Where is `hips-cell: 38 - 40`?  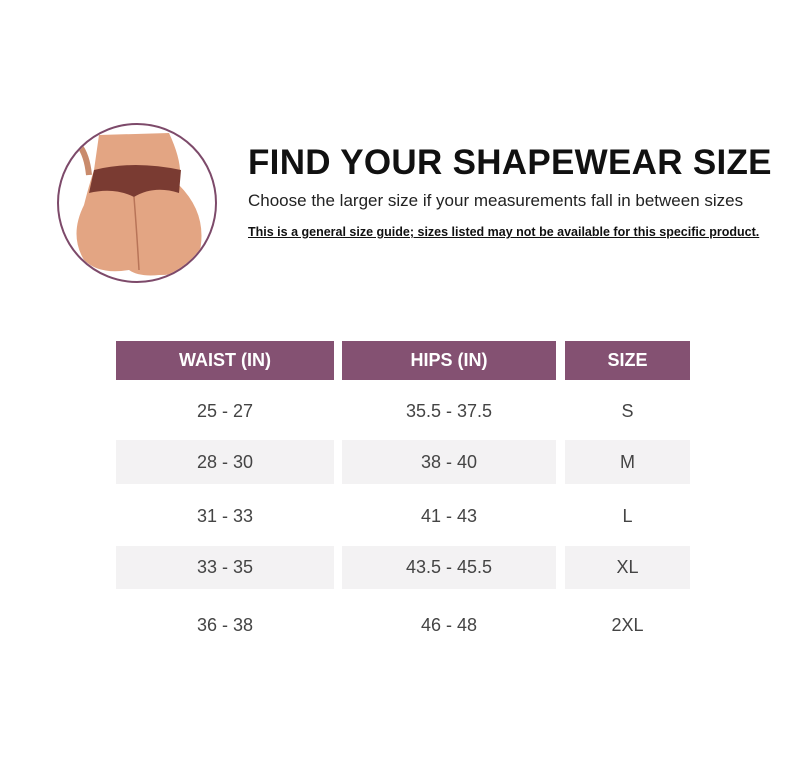
hips-cell: 38 - 40 is located at coordinates (449, 462).